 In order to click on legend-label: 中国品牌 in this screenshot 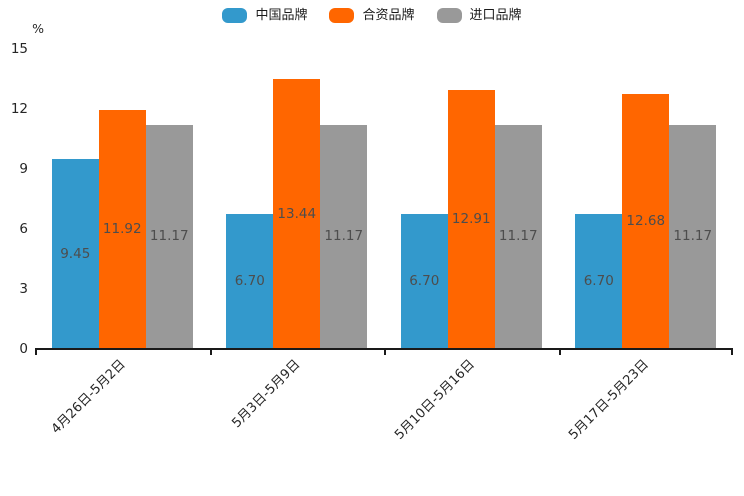, I will do `click(281, 15)`.